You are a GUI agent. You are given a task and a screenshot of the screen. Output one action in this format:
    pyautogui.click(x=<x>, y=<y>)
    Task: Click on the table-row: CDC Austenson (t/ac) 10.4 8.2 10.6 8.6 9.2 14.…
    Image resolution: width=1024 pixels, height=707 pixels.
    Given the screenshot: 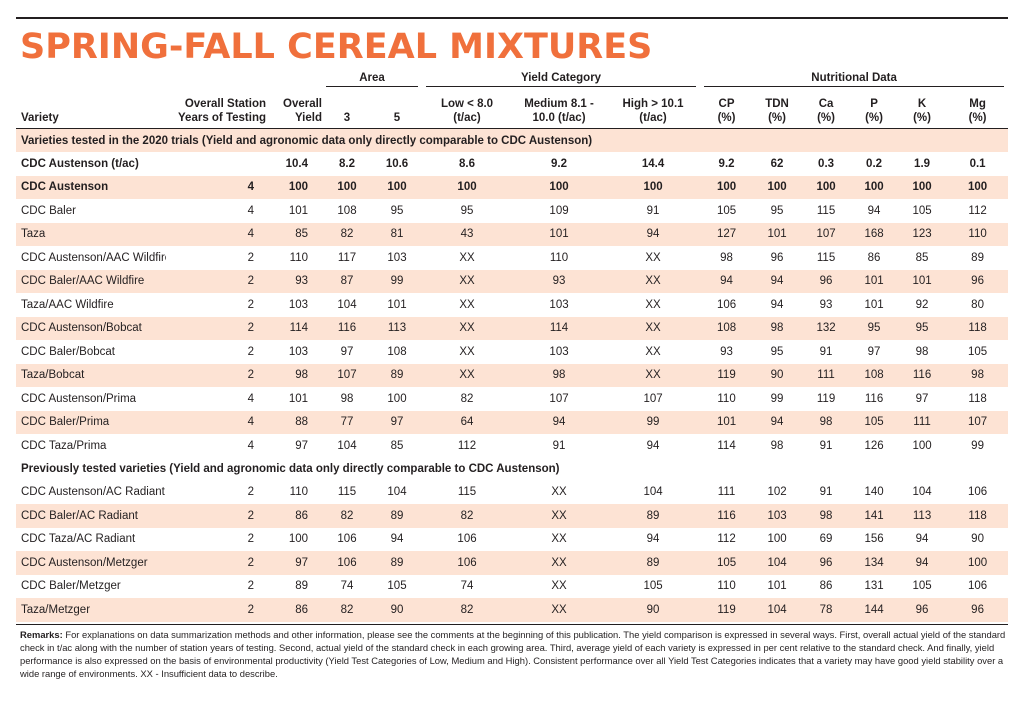 What is the action you would take?
    pyautogui.click(x=512, y=164)
    